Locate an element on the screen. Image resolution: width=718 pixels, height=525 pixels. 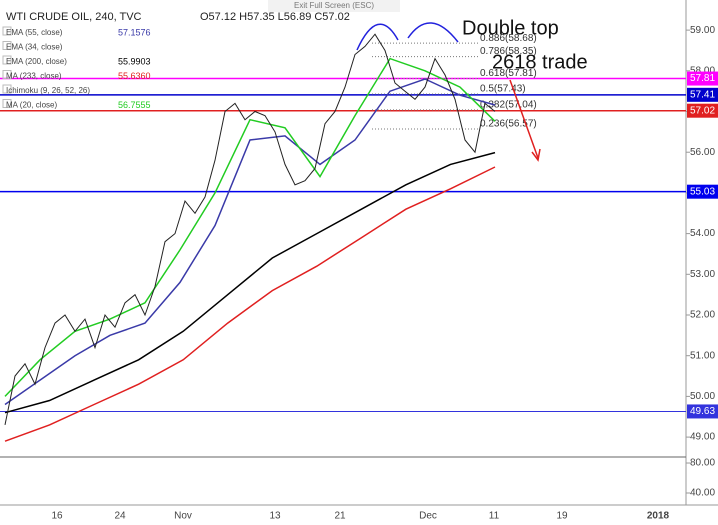
y-tick-label: 80.00 is located at coordinates (702, 463).